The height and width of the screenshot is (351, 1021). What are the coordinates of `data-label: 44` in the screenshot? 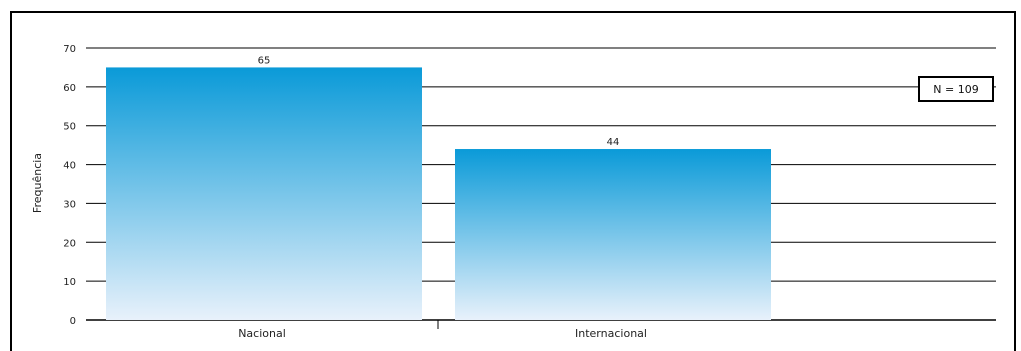 It's located at (613, 142).